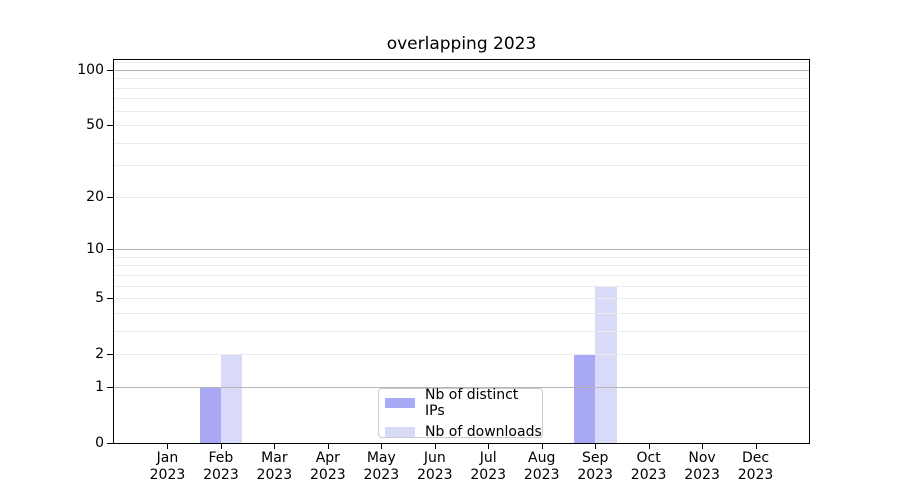 The image size is (900, 500). I want to click on x-tick-label: Dec 2023, so click(755, 466).